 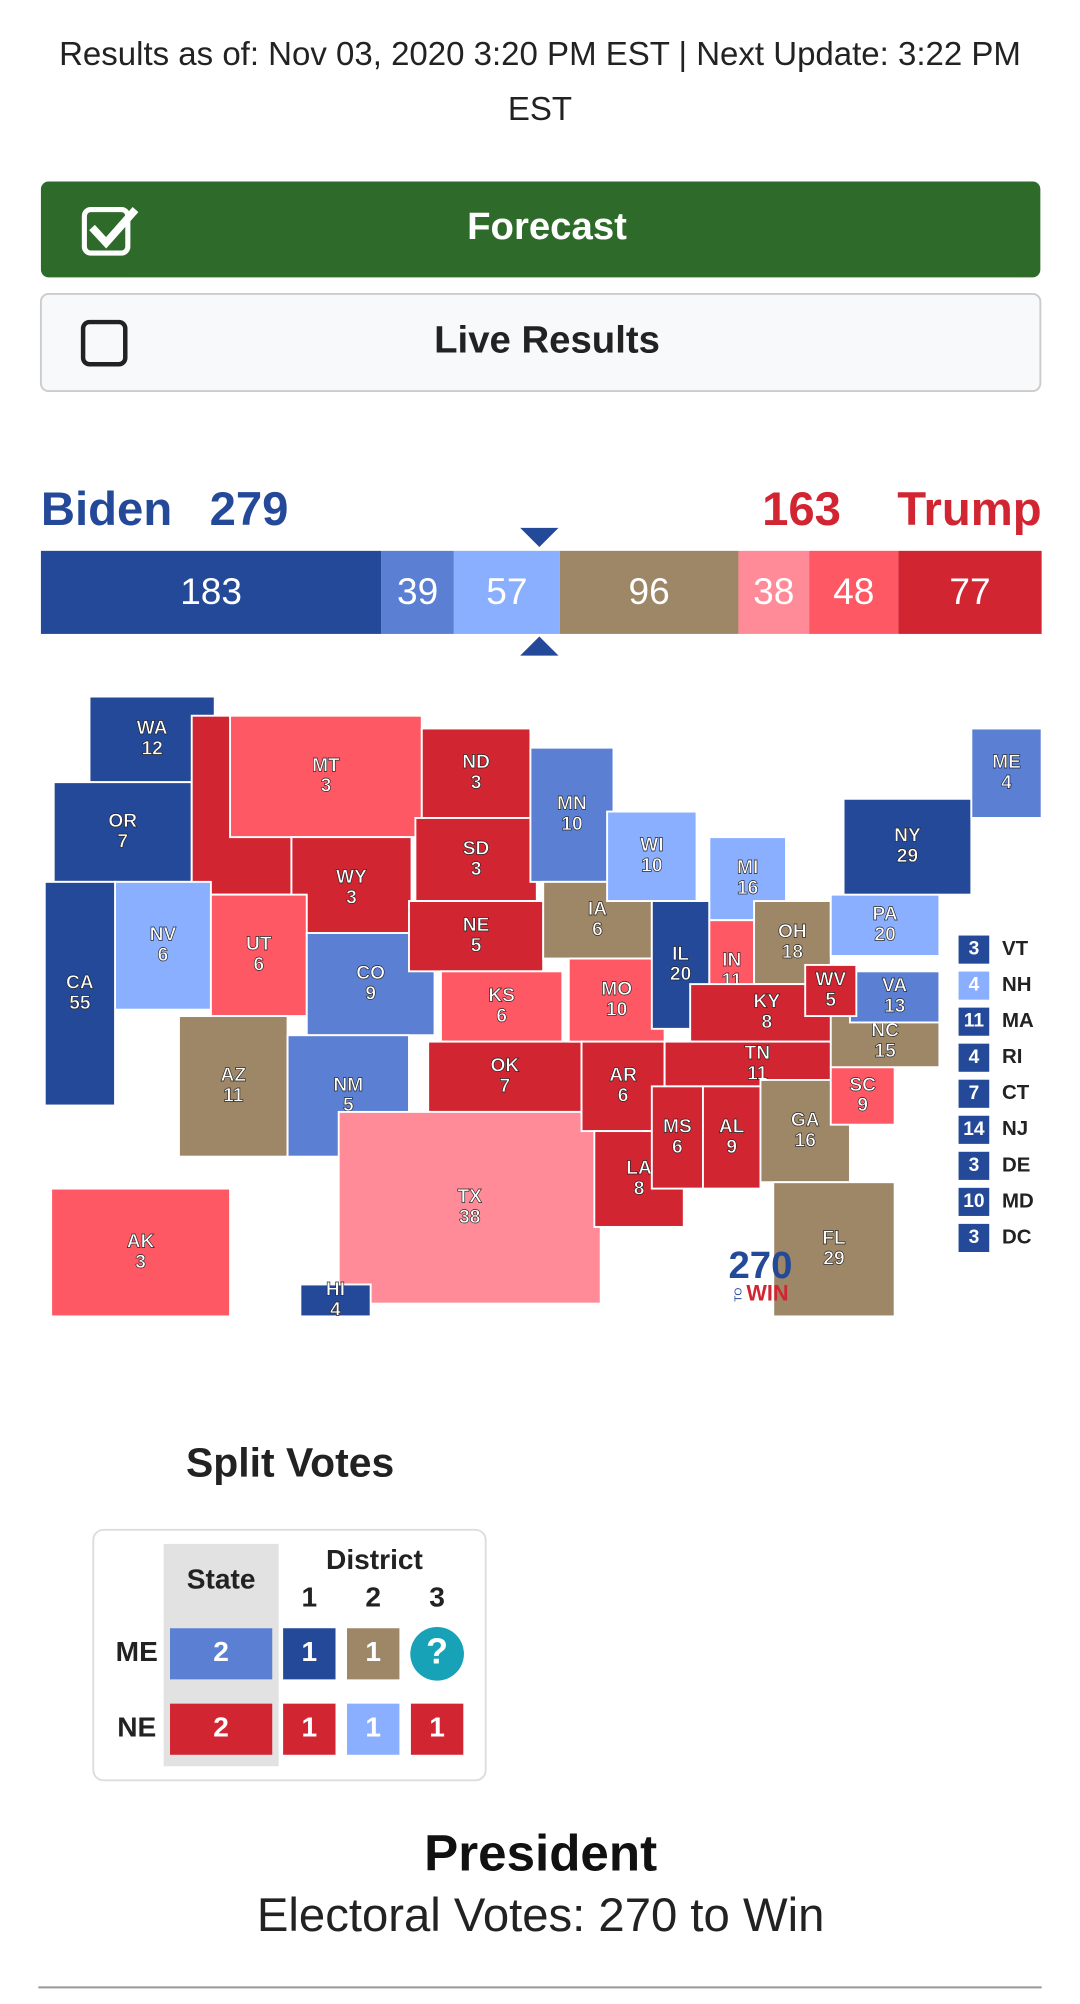 What do you see at coordinates (505, 1086) in the screenshot?
I see `state-ev: 7` at bounding box center [505, 1086].